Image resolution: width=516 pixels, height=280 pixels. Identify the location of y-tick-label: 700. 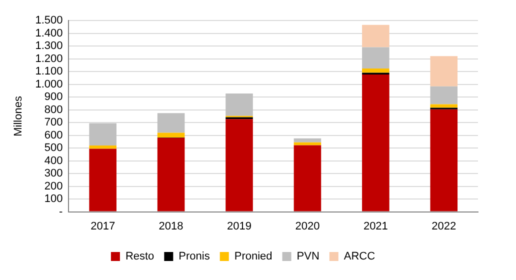
(53, 122).